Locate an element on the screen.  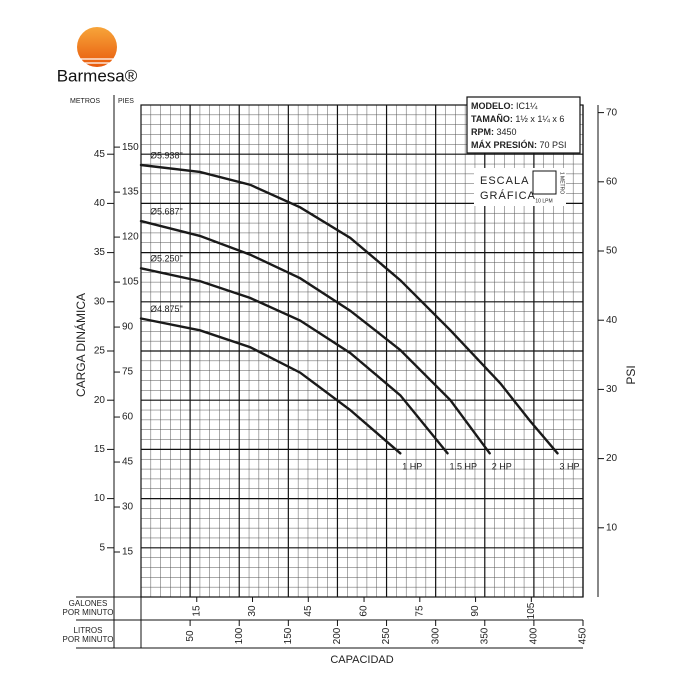
y-feet-tick-label: 105 is located at coordinates (130, 282).